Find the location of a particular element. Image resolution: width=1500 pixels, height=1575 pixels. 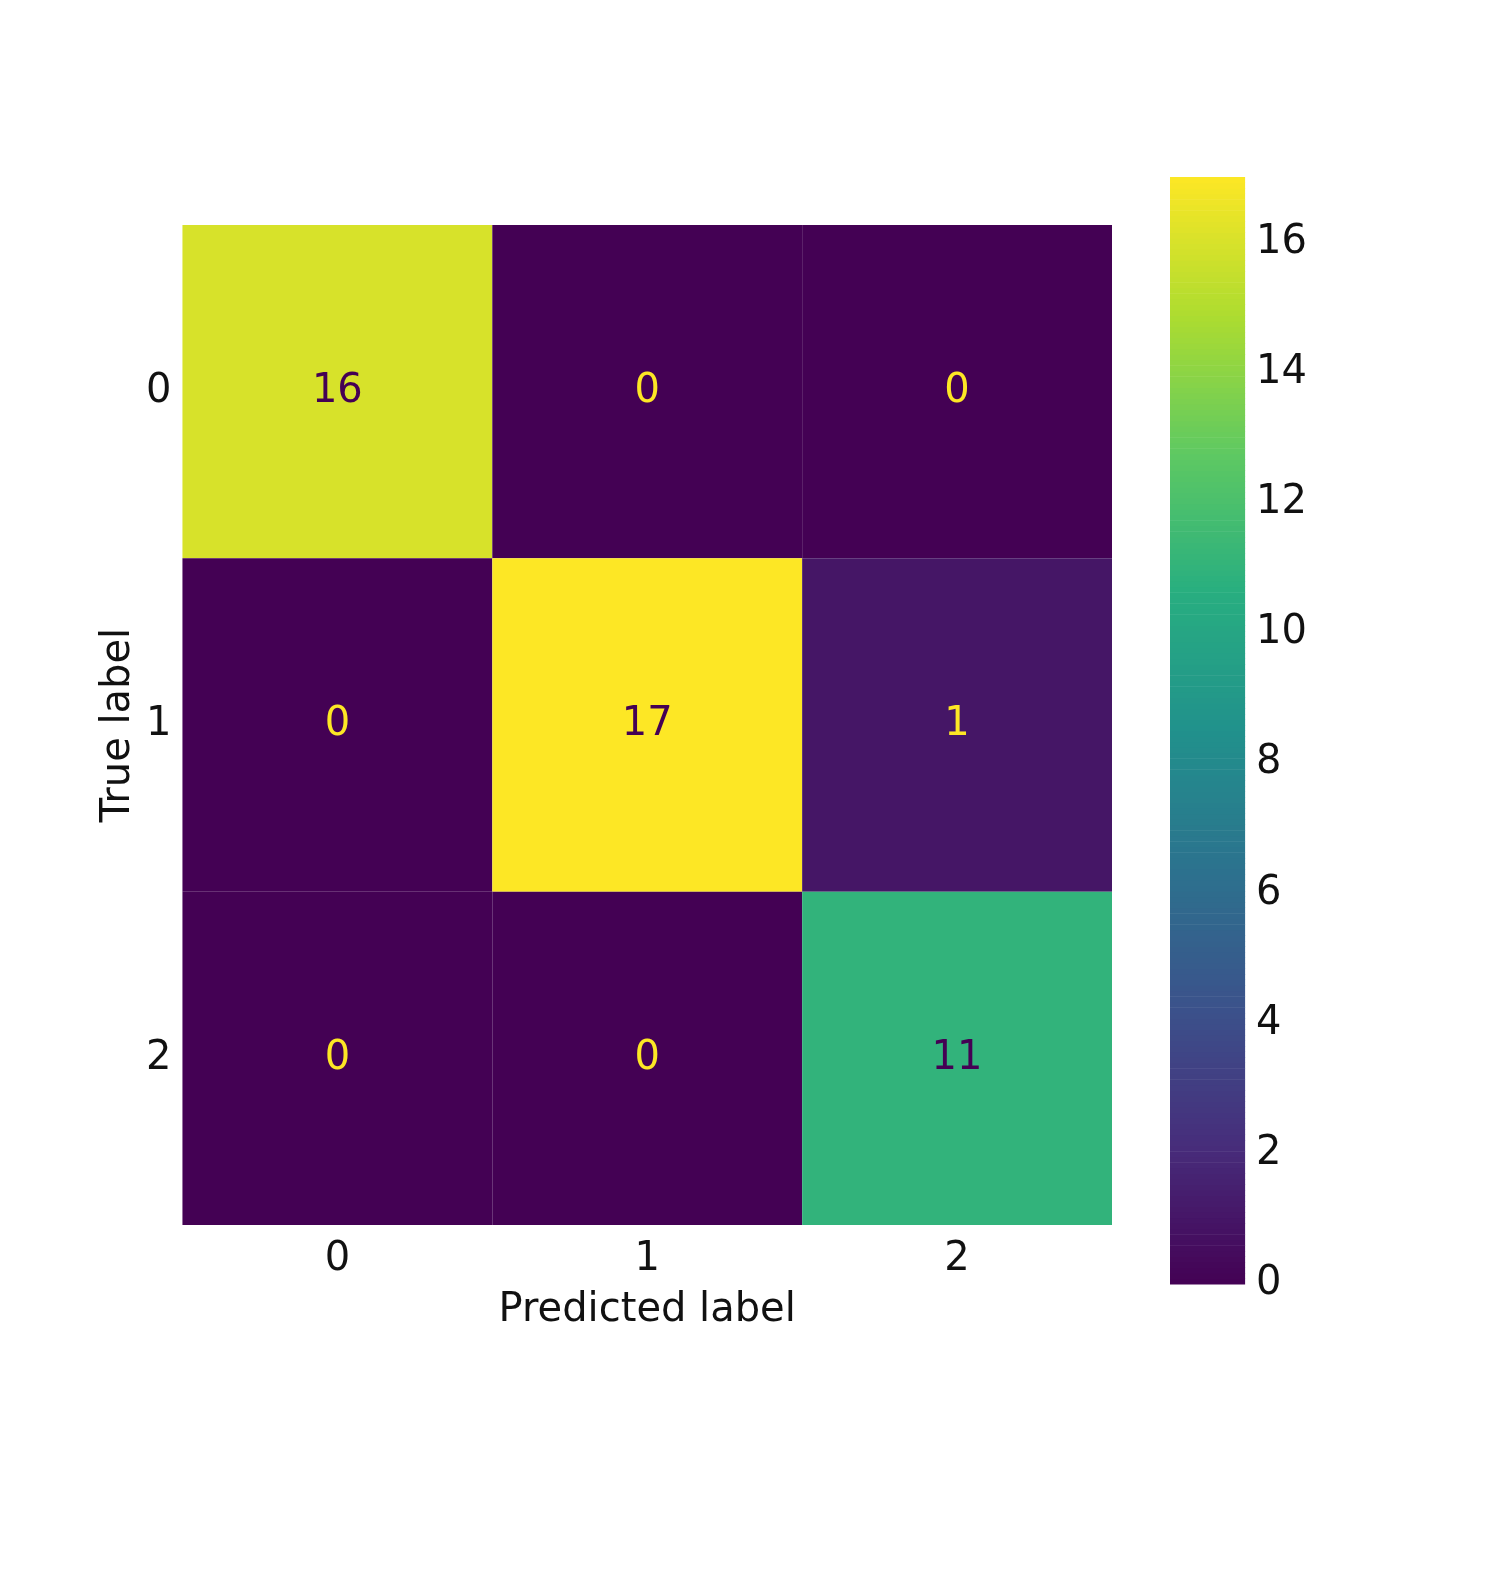

x-axis-title: Predicted label is located at coordinates (647, 1307).